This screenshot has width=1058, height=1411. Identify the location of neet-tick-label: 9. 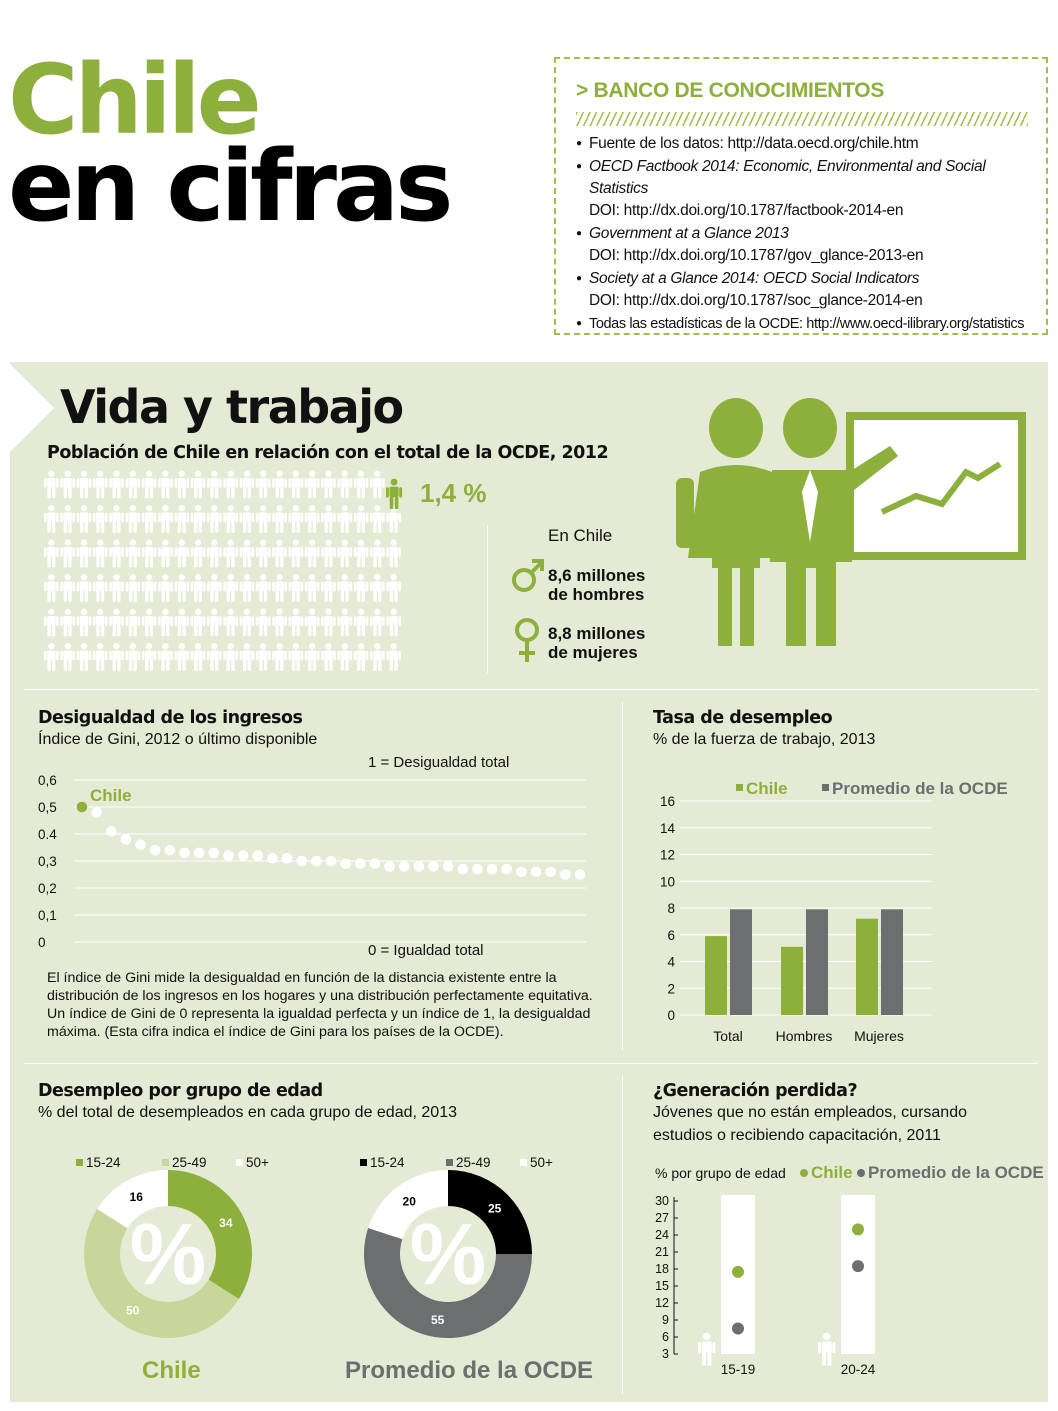
(665, 1320).